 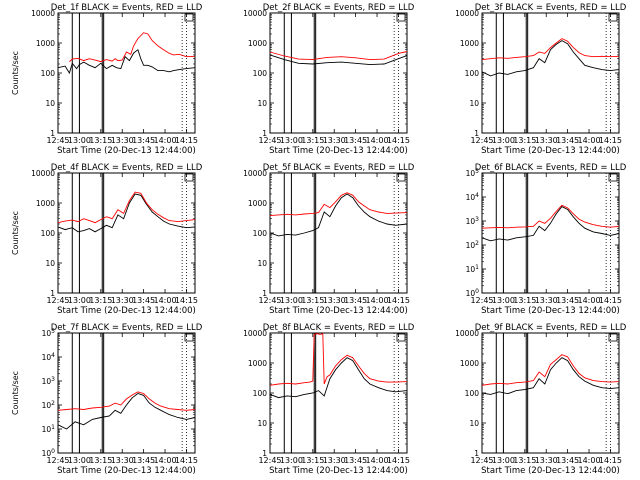 What do you see at coordinates (551, 328) in the screenshot?
I see `chart-title: Det_9f BLACK = Events, RED = LLD` at bounding box center [551, 328].